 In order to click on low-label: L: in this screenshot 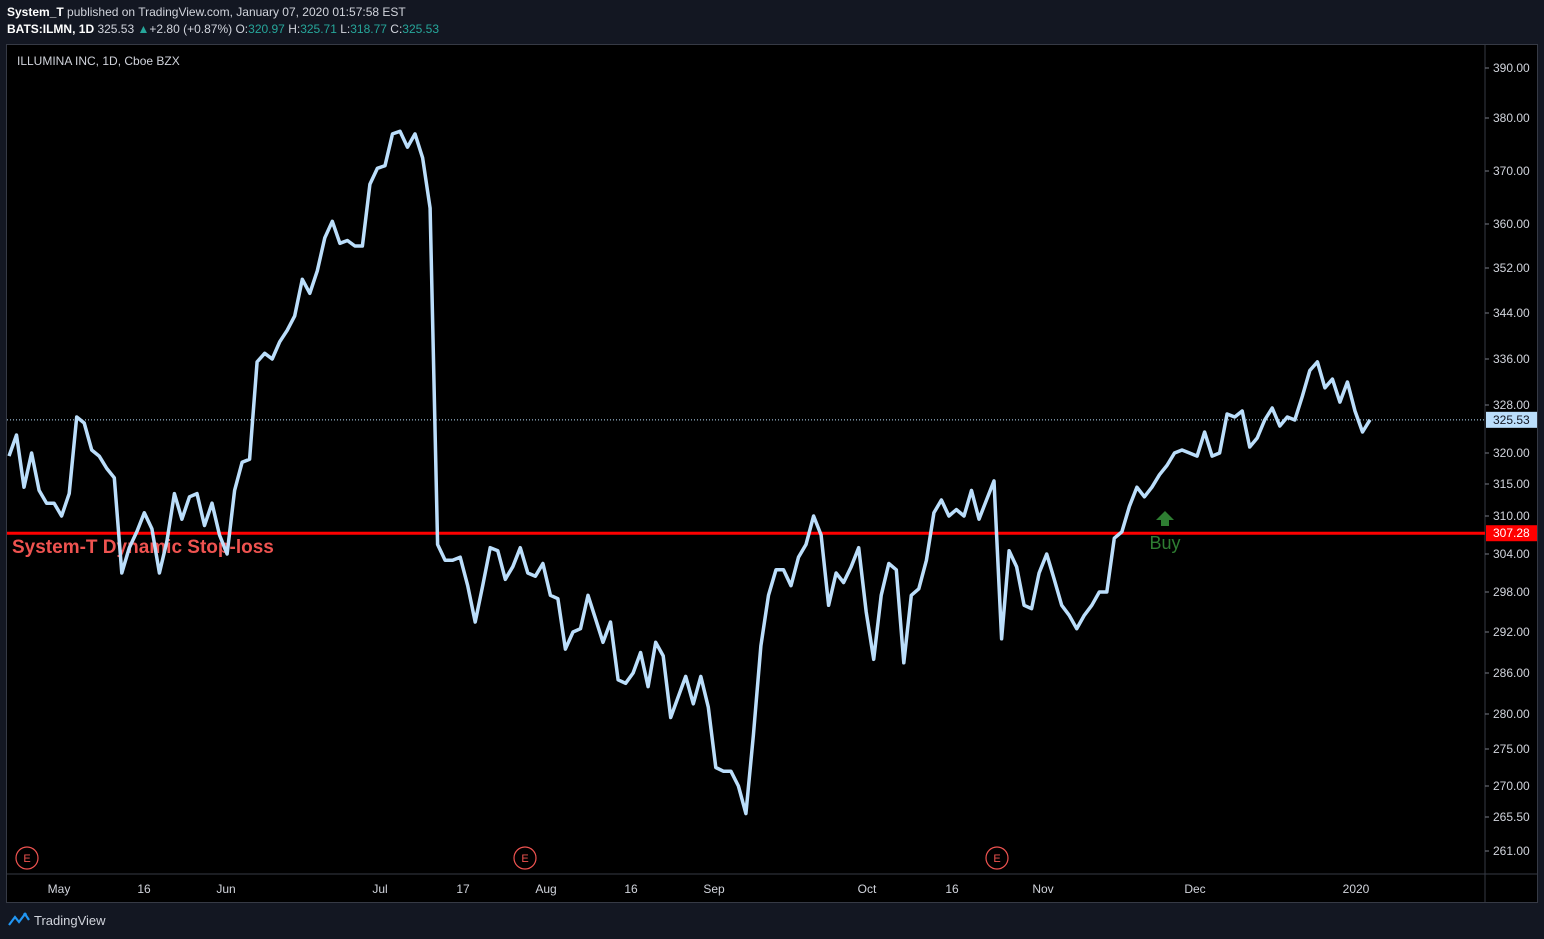, I will do `click(345, 29)`.